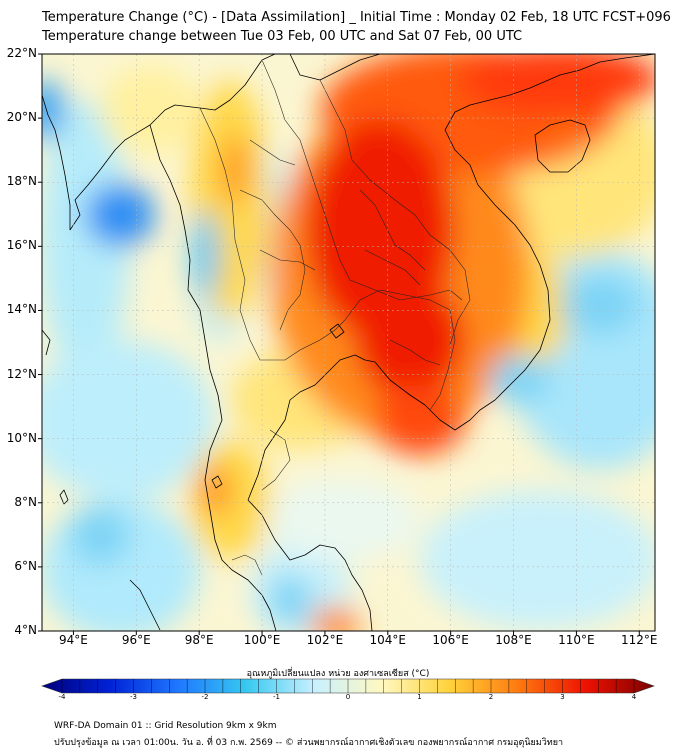 The image size is (676, 756). What do you see at coordinates (21, 117) in the screenshot?
I see `lat-label: 20°N` at bounding box center [21, 117].